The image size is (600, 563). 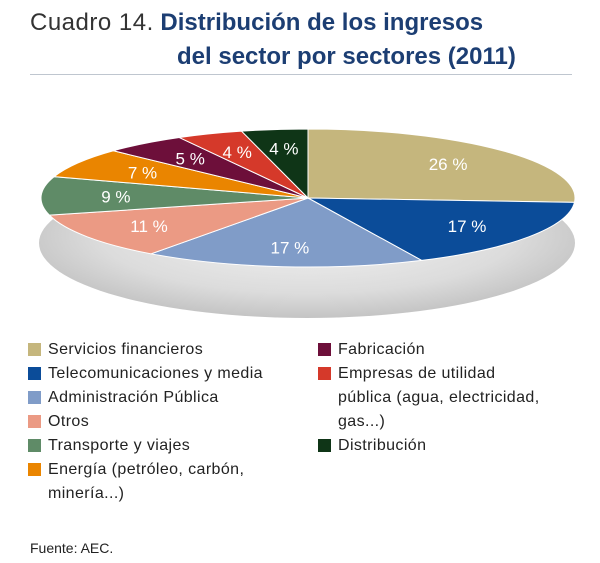 I want to click on title-line-1: Cuadro 14. Distribución de los ingresos, so click(x=310, y=23).